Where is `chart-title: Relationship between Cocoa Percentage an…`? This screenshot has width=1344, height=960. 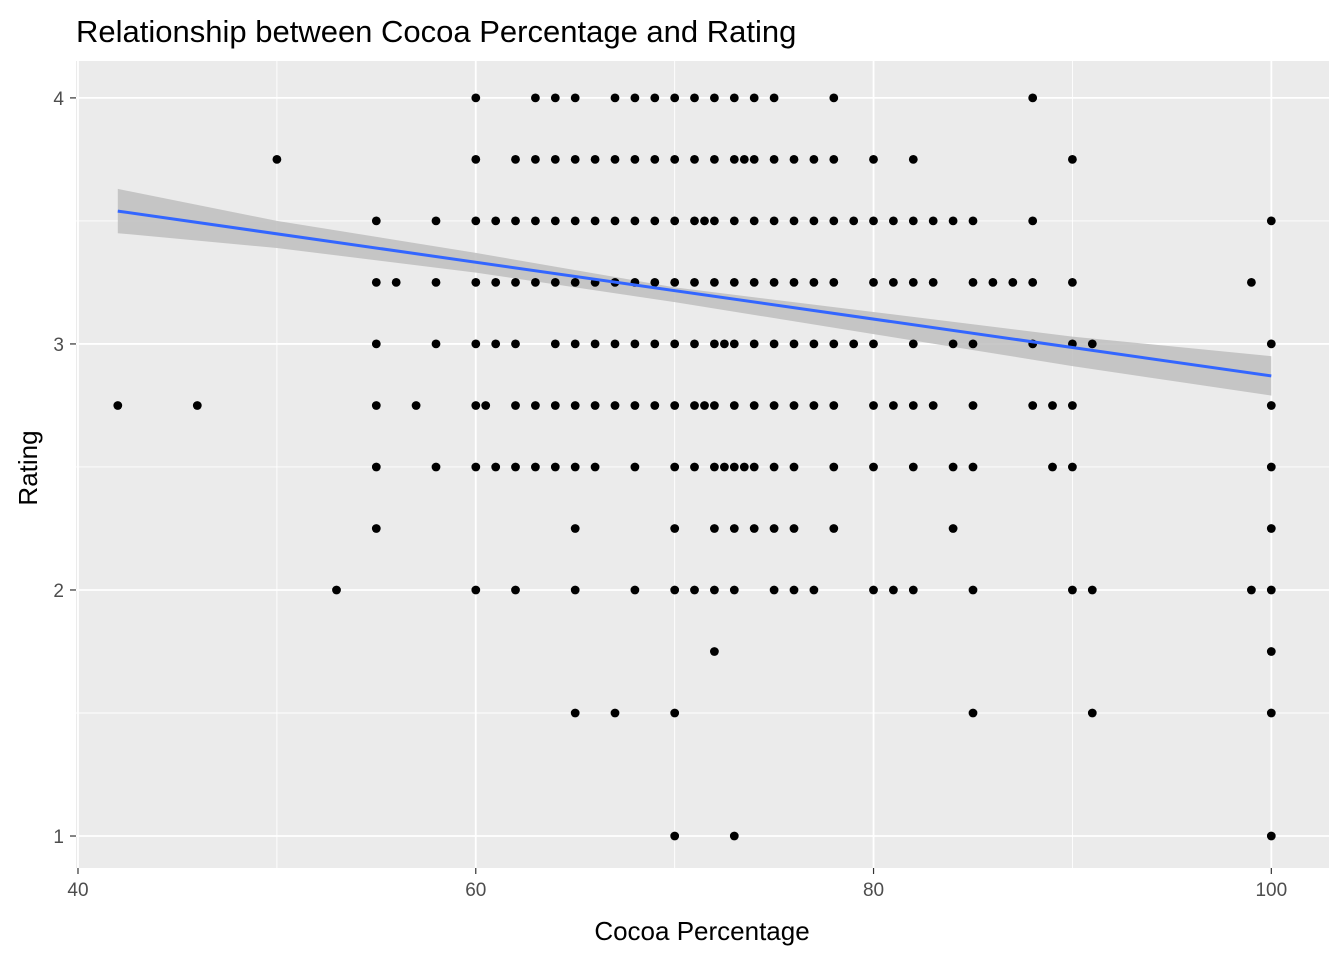 chart-title: Relationship between Cocoa Percentage an… is located at coordinates (436, 31).